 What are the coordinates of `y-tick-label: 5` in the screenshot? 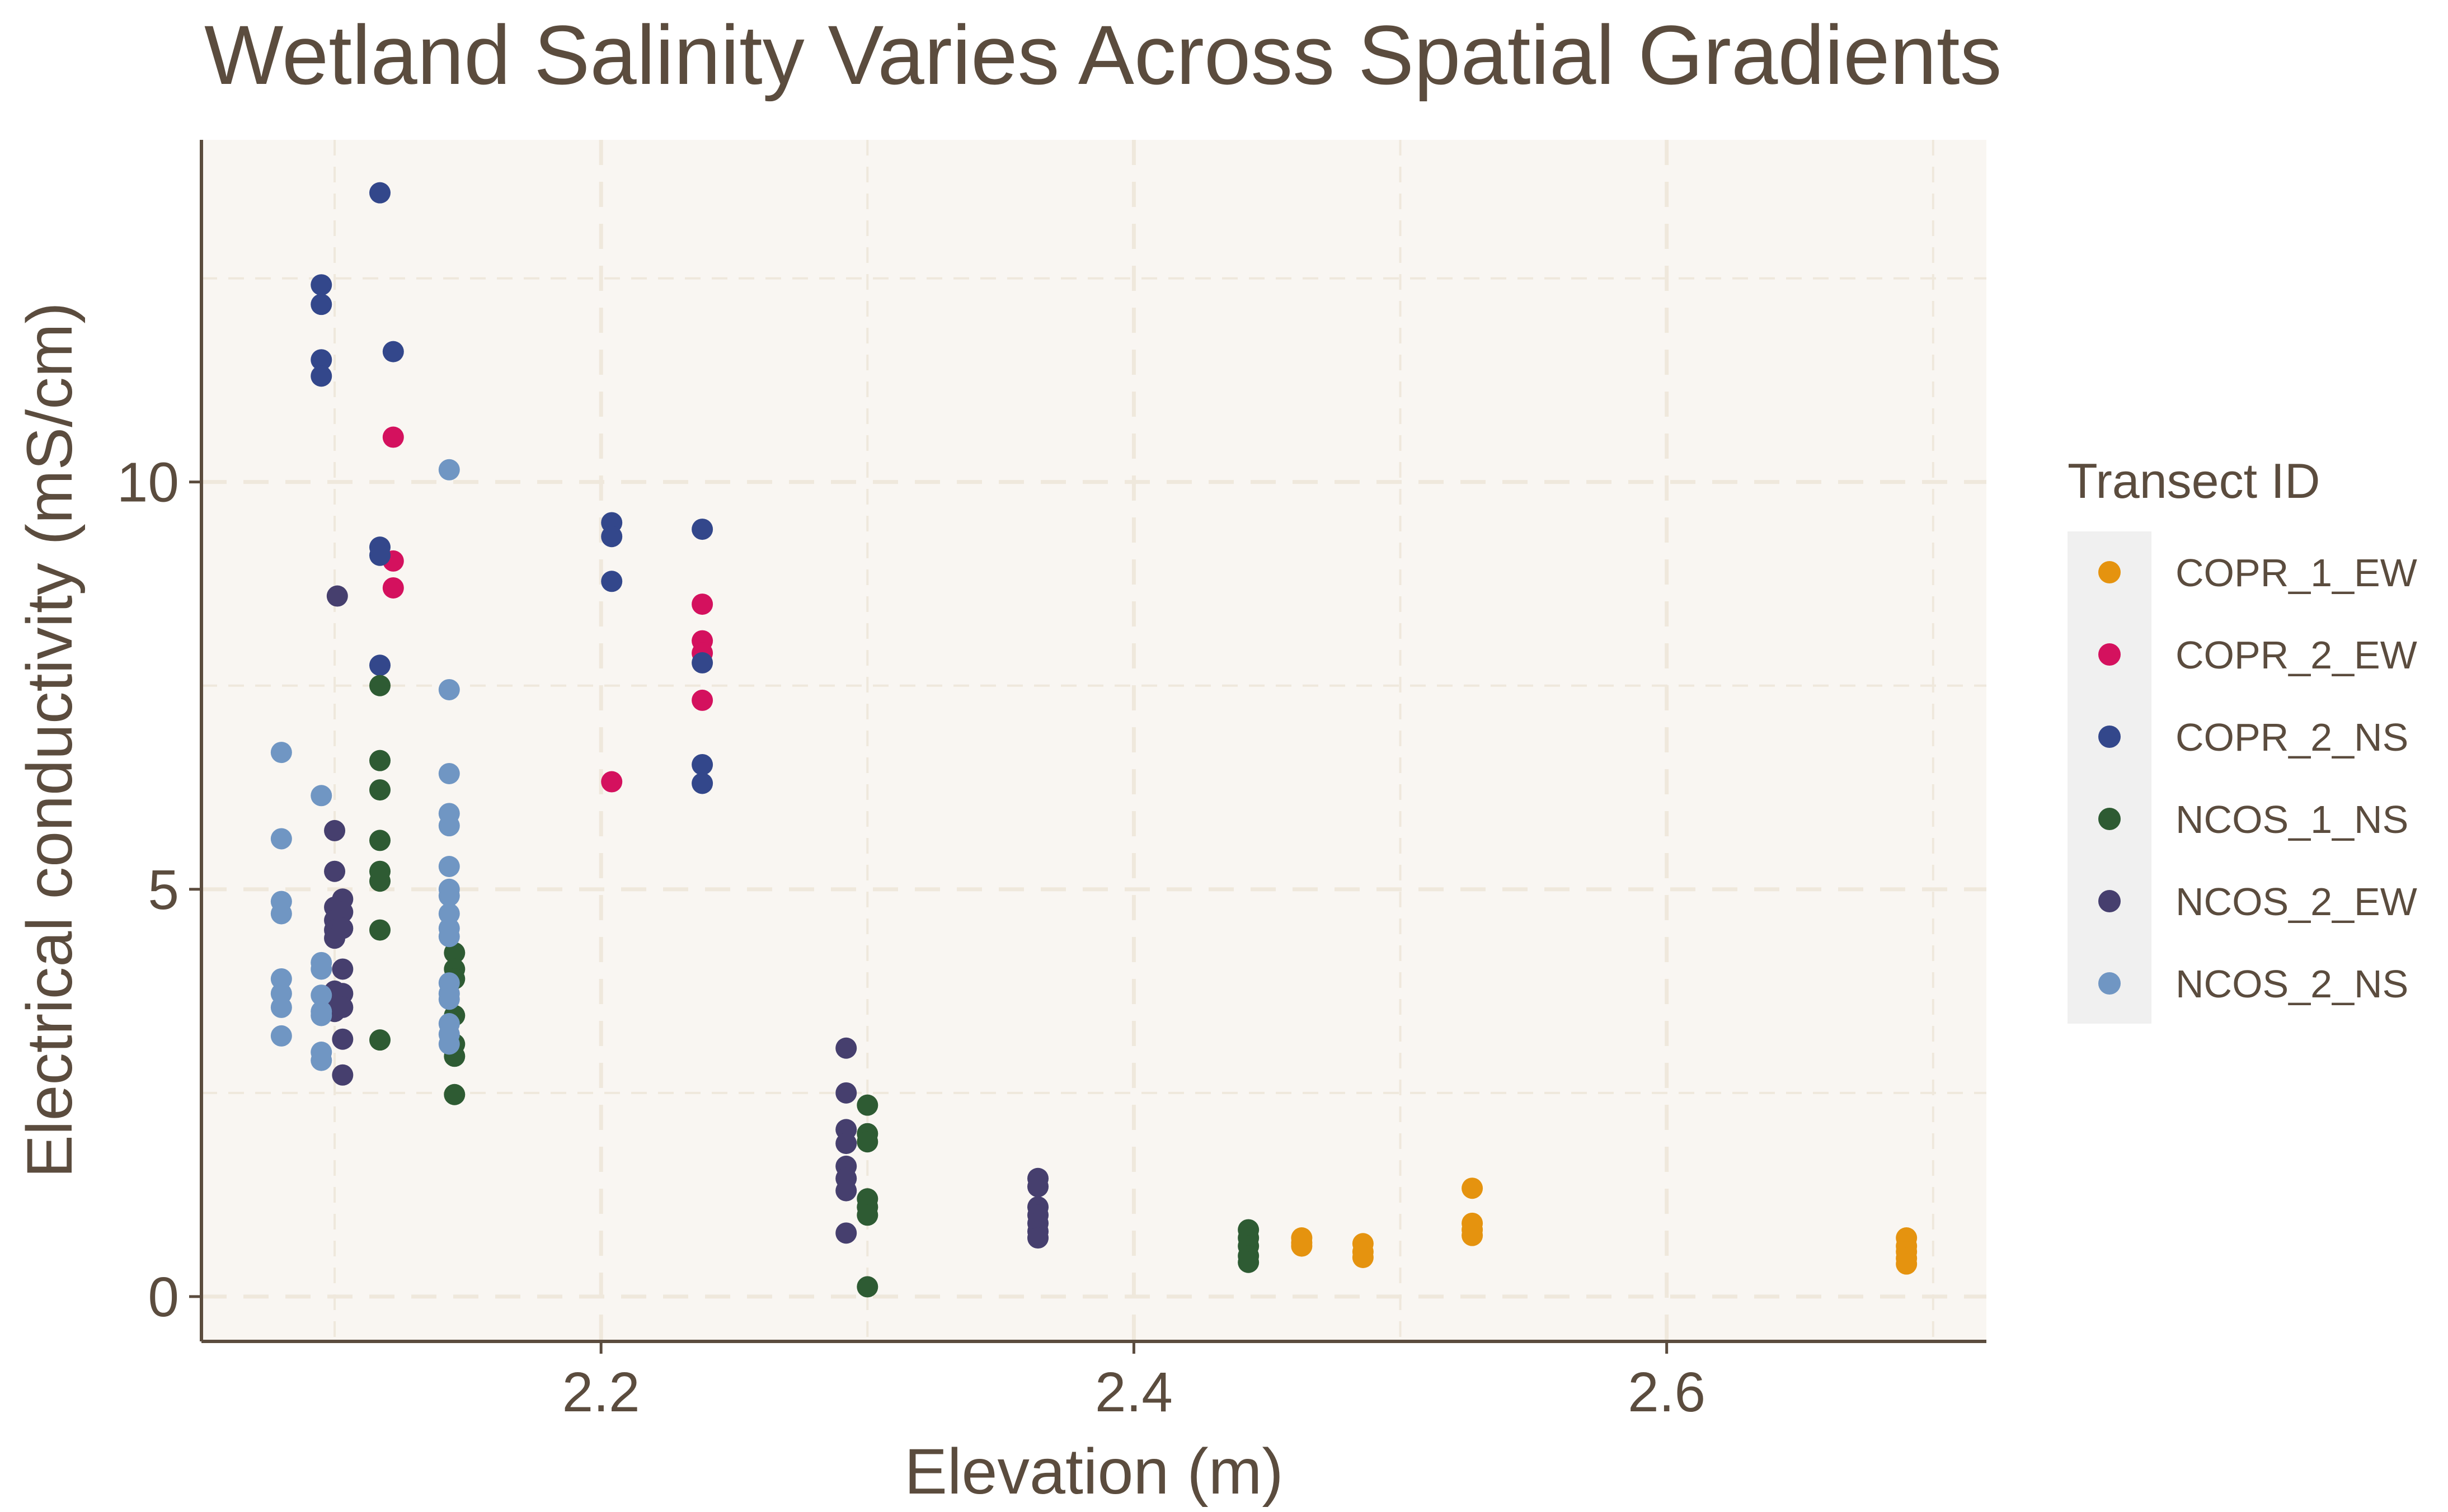 It's located at (163, 890).